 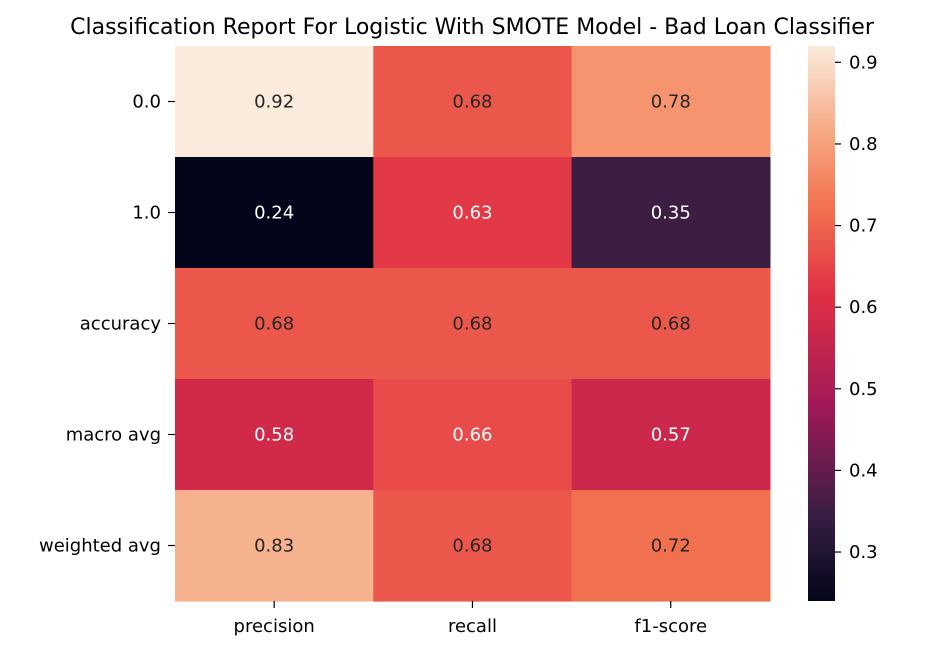 I want to click on cell-value-label: 0.35, so click(x=671, y=213).